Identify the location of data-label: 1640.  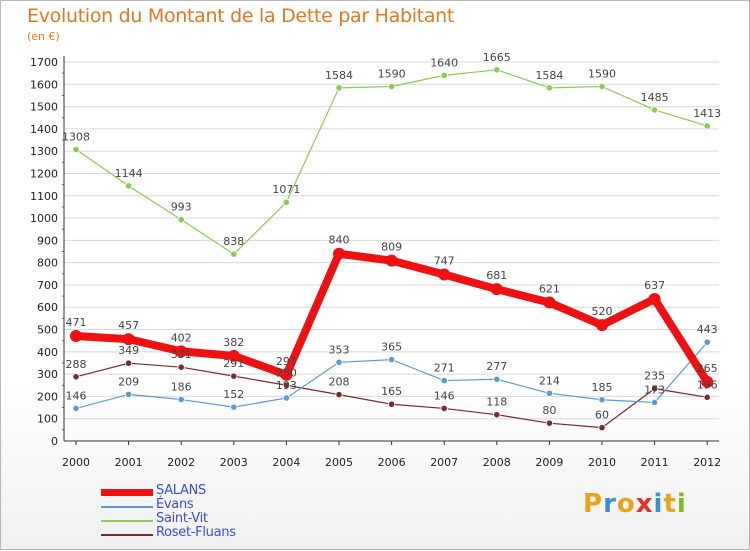
(444, 62).